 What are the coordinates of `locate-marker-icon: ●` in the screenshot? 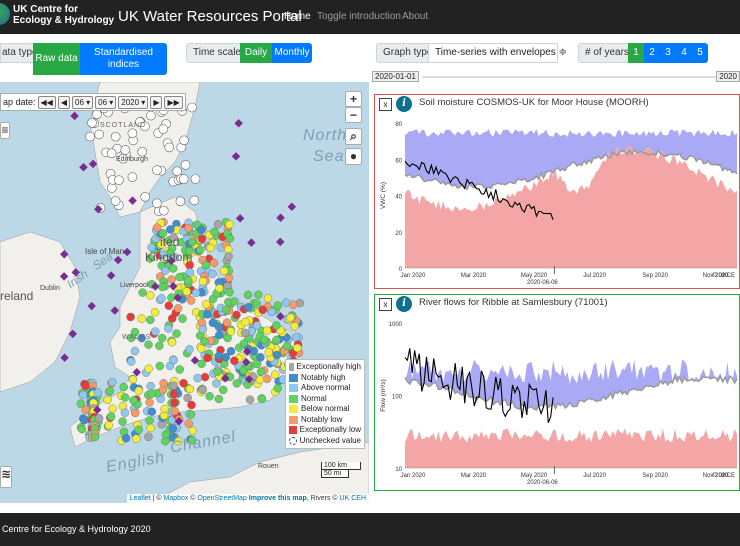 It's located at (353, 156).